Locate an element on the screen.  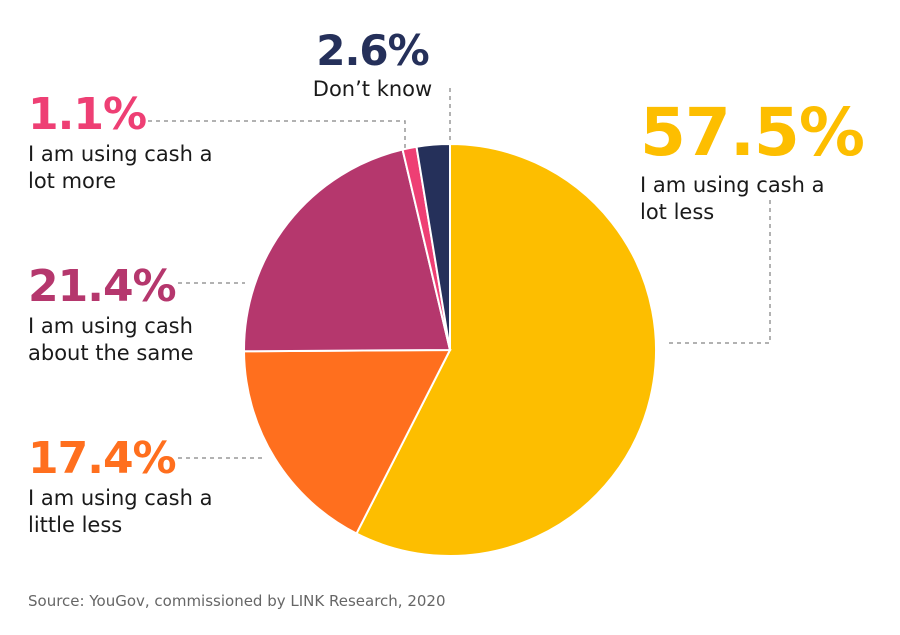
value-label: 21.4% is located at coordinates (102, 286).